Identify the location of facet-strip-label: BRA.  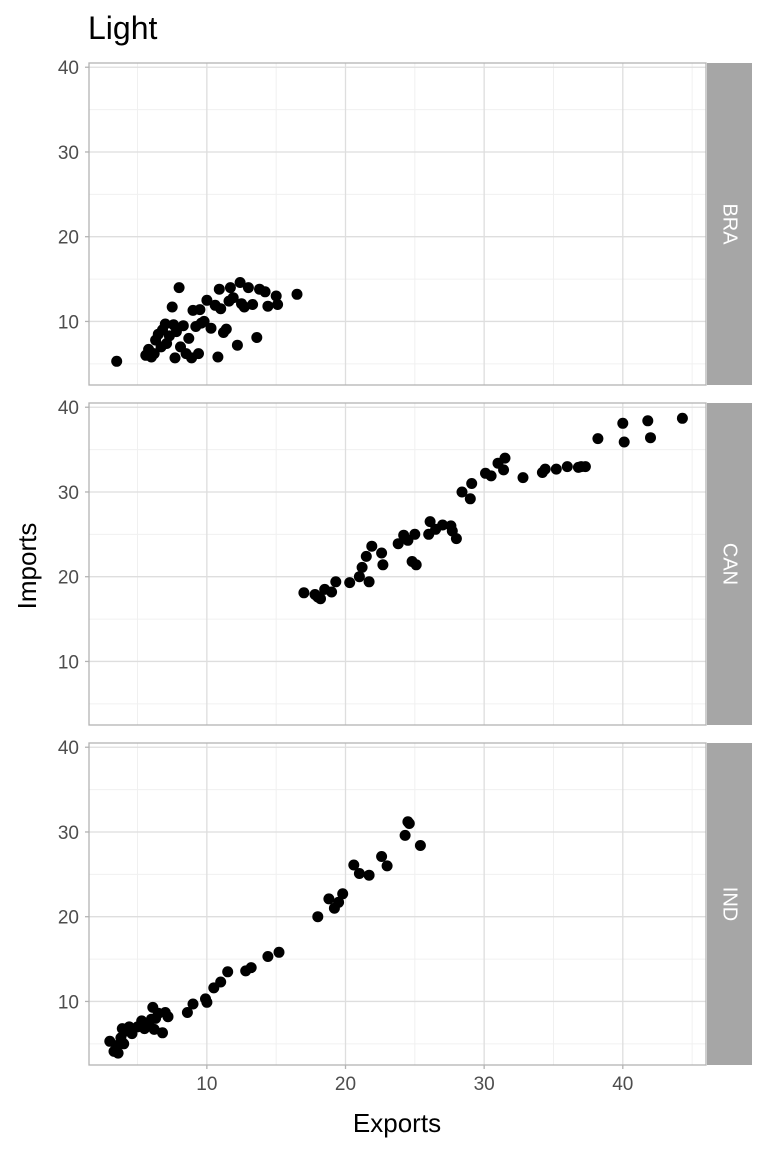
(730, 224).